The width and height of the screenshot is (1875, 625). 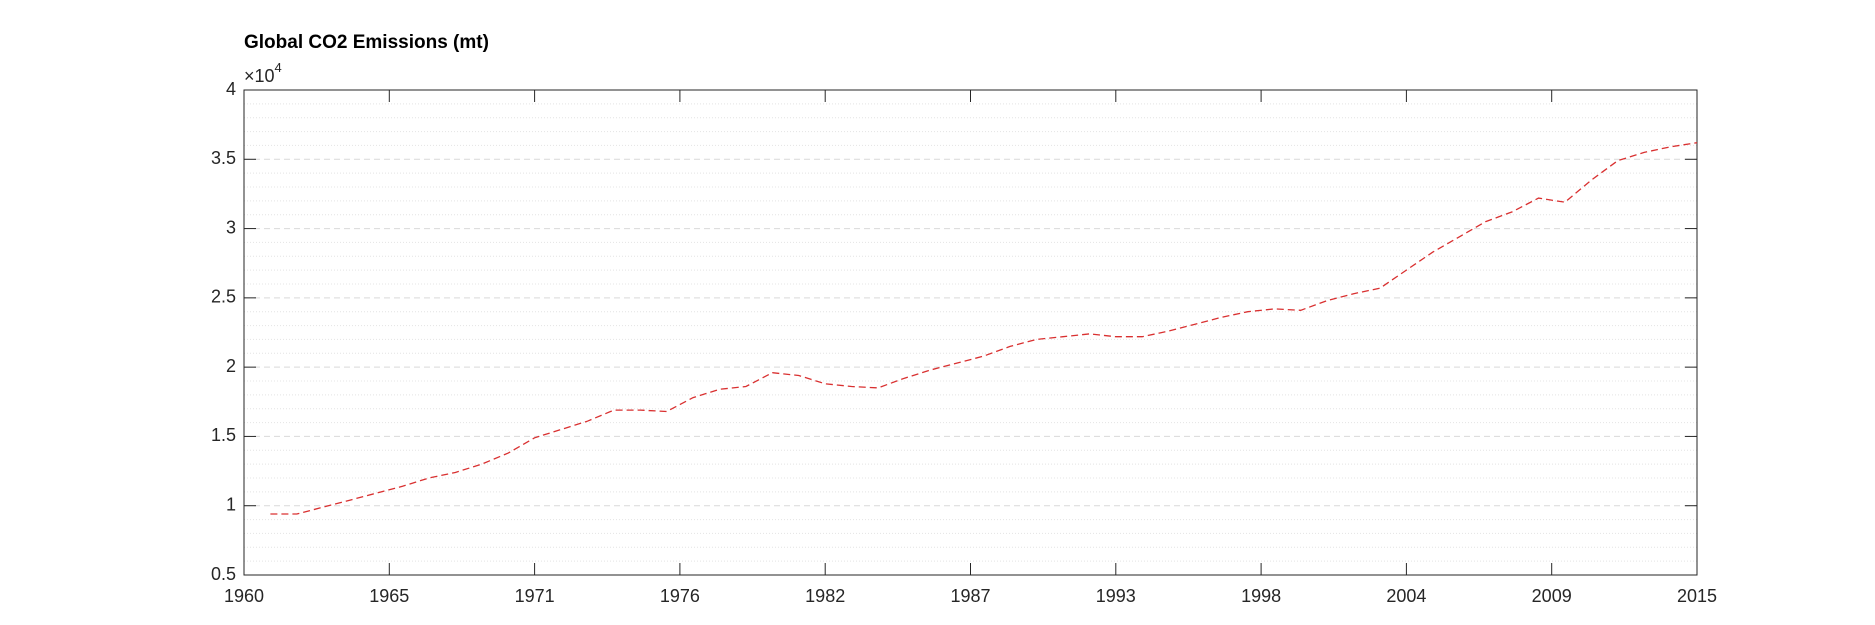 What do you see at coordinates (231, 89) in the screenshot?
I see `y-tick-label: 4` at bounding box center [231, 89].